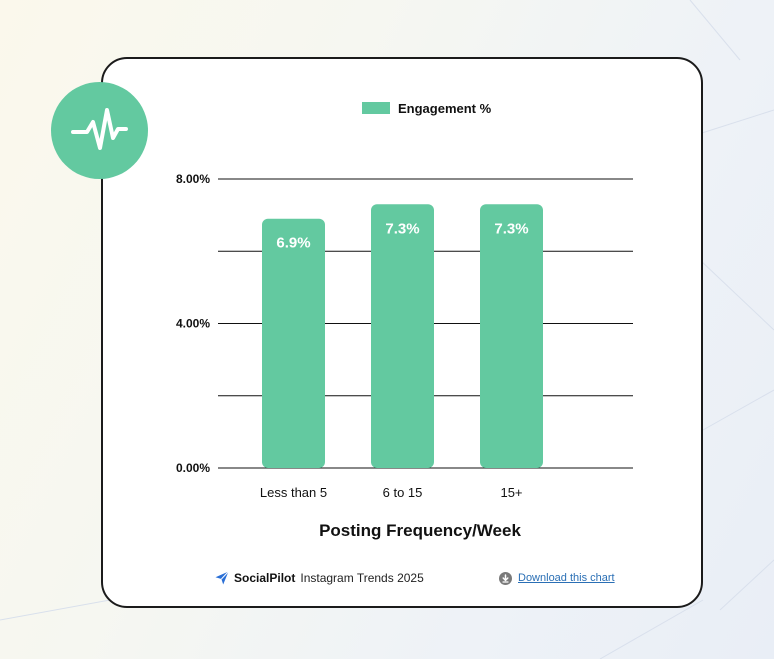 This screenshot has height=659, width=774. What do you see at coordinates (420, 530) in the screenshot?
I see `x-axis-label: Posting Frequency/Week` at bounding box center [420, 530].